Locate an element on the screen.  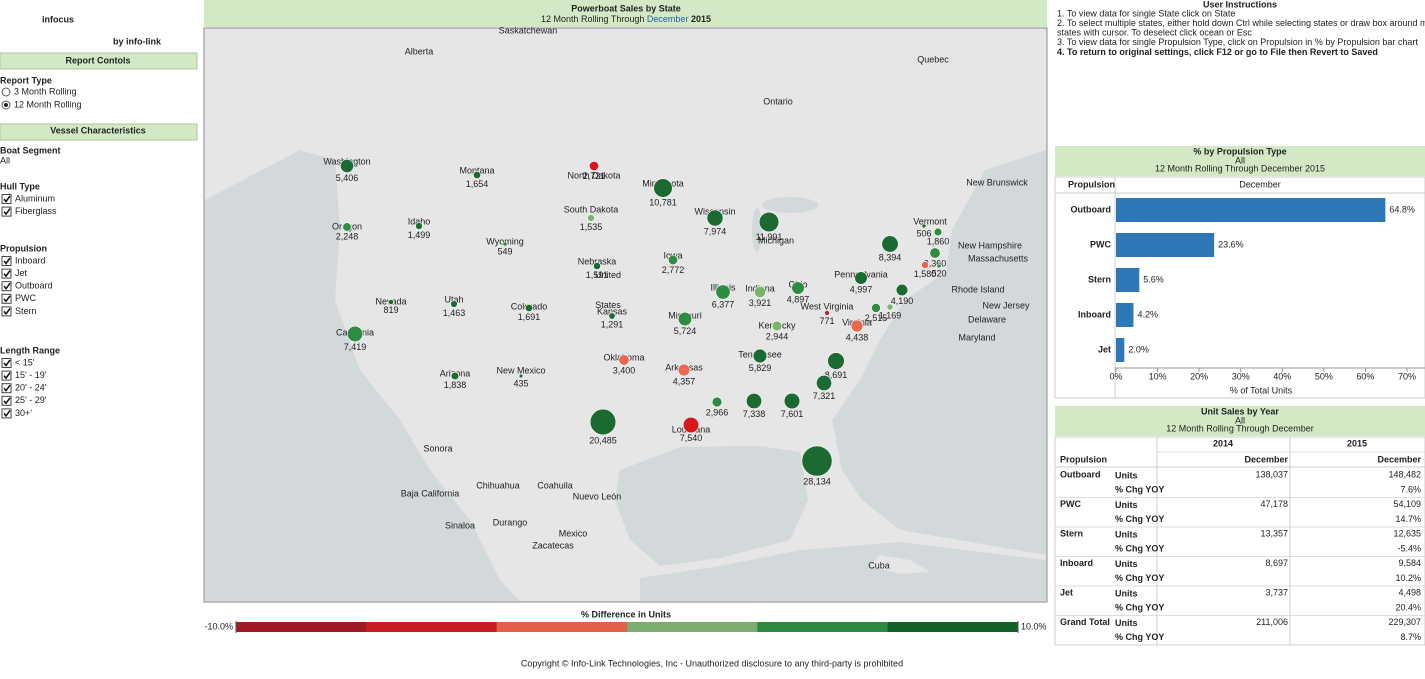
row-name: Inboard is located at coordinates (1076, 563).